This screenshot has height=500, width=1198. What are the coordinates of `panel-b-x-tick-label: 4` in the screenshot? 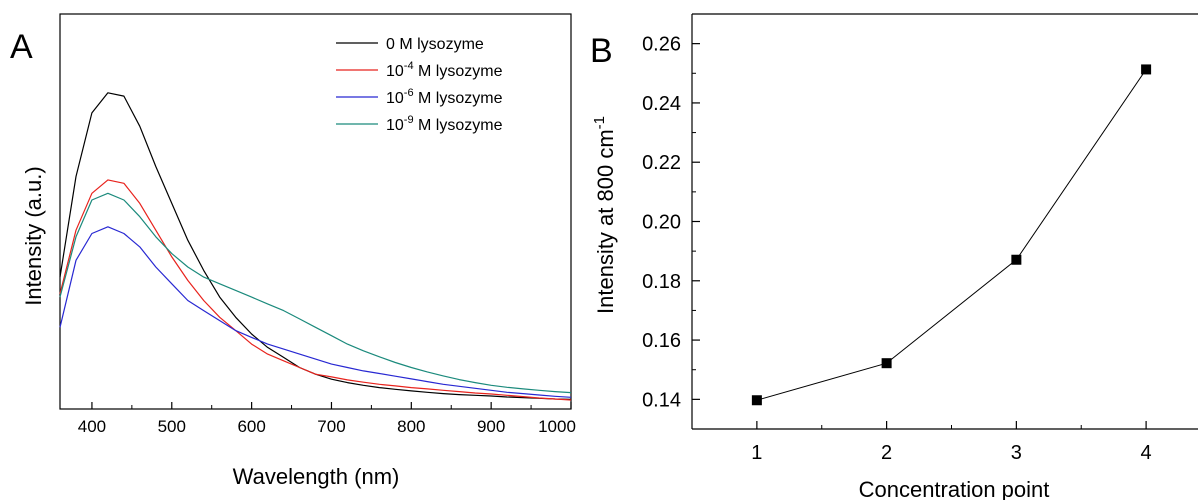 It's located at (1146, 453).